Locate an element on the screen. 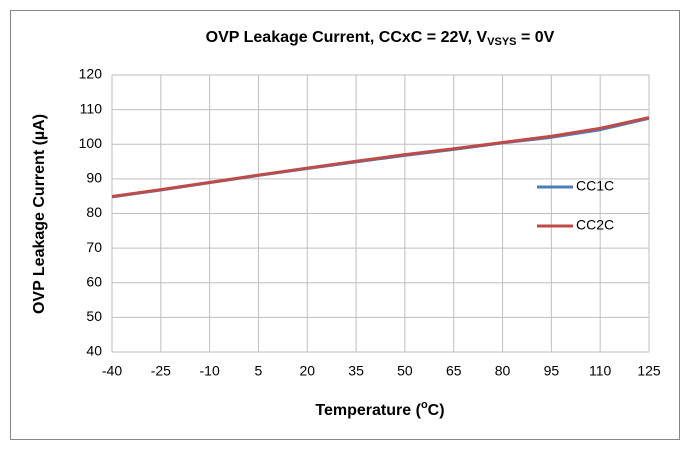  legend-label: CC1C is located at coordinates (595, 186).